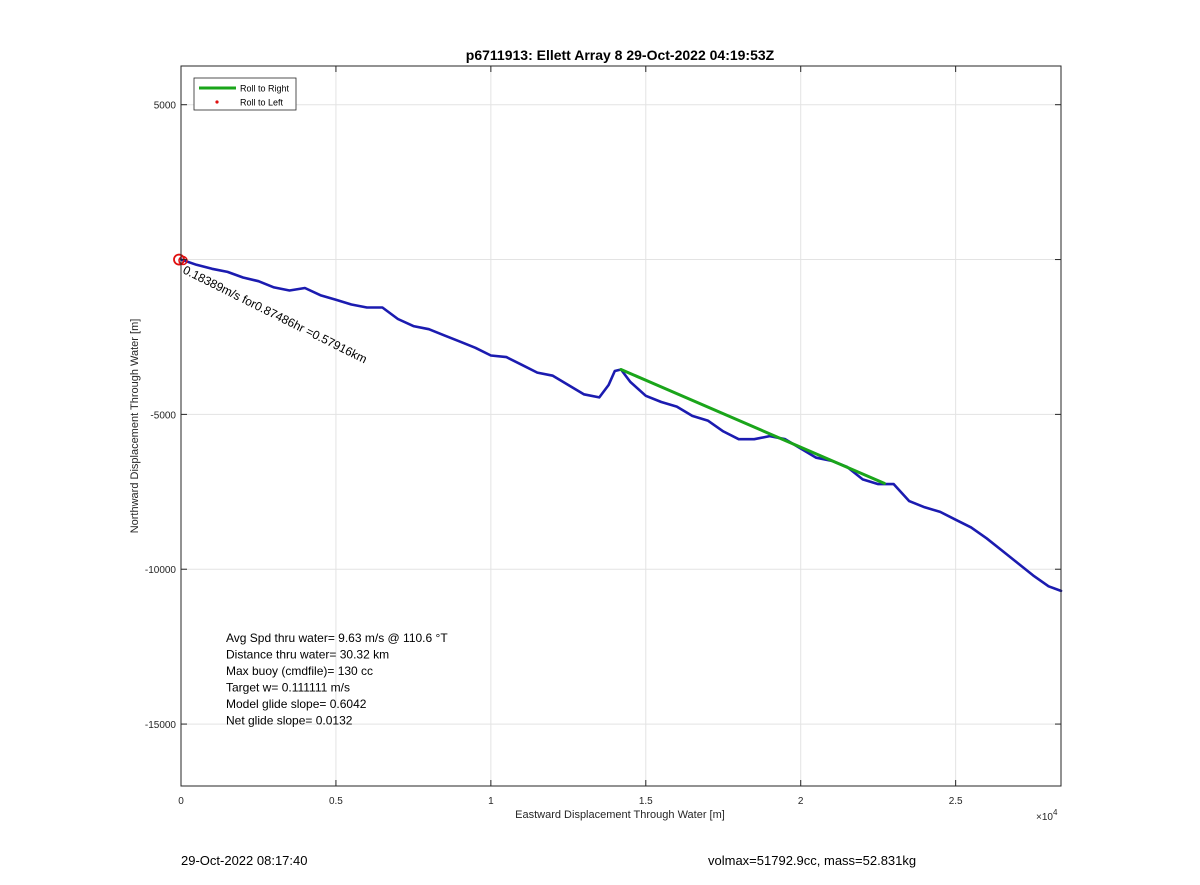 Image resolution: width=1200 pixels, height=885 pixels. Describe the element at coordinates (163, 415) in the screenshot. I see `y-tick-label: -5000` at that location.